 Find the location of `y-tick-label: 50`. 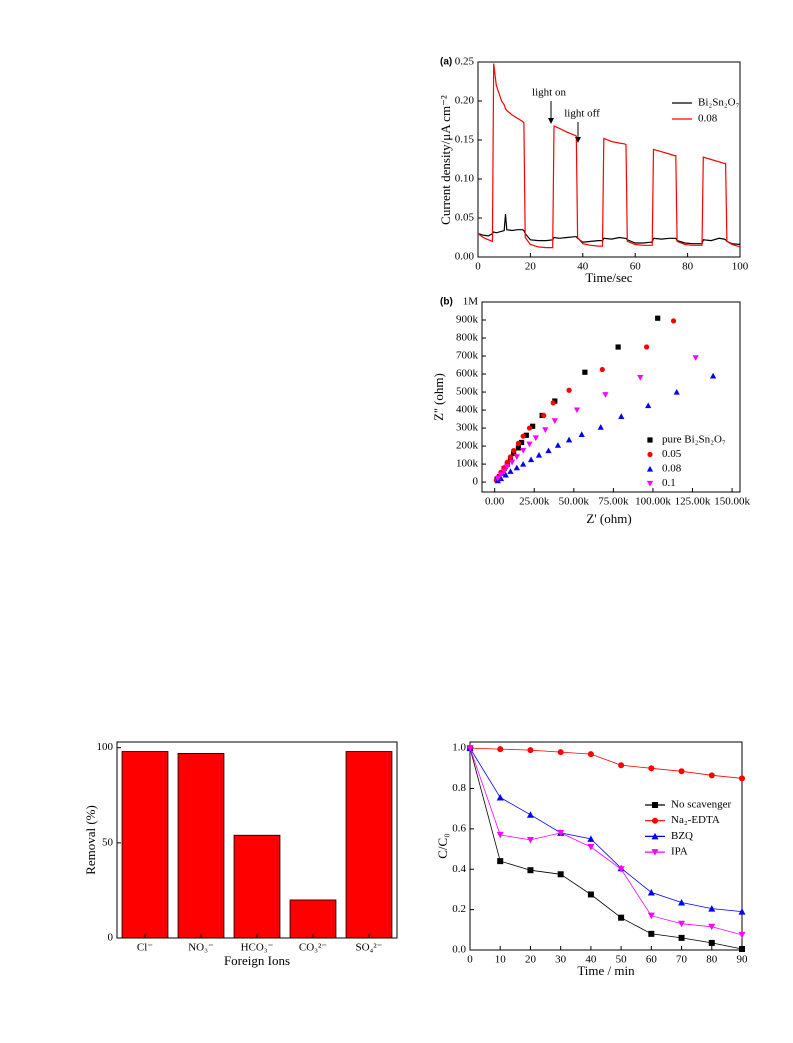

y-tick-label: 50 is located at coordinates (108, 842).